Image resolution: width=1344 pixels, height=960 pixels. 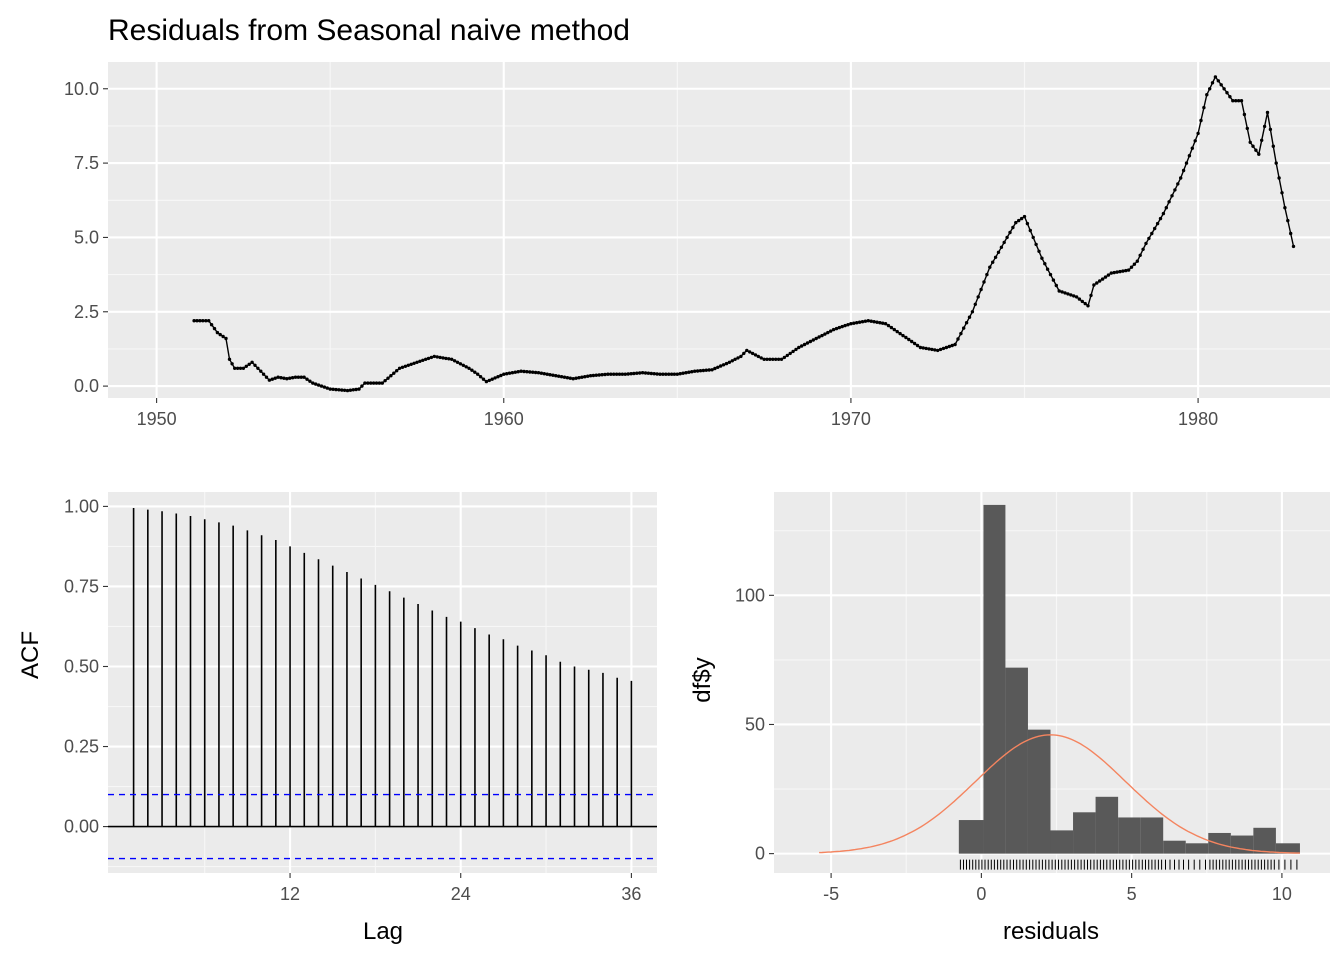 I want to click on acf-y-tick-label: 0.25, so click(x=81, y=747).